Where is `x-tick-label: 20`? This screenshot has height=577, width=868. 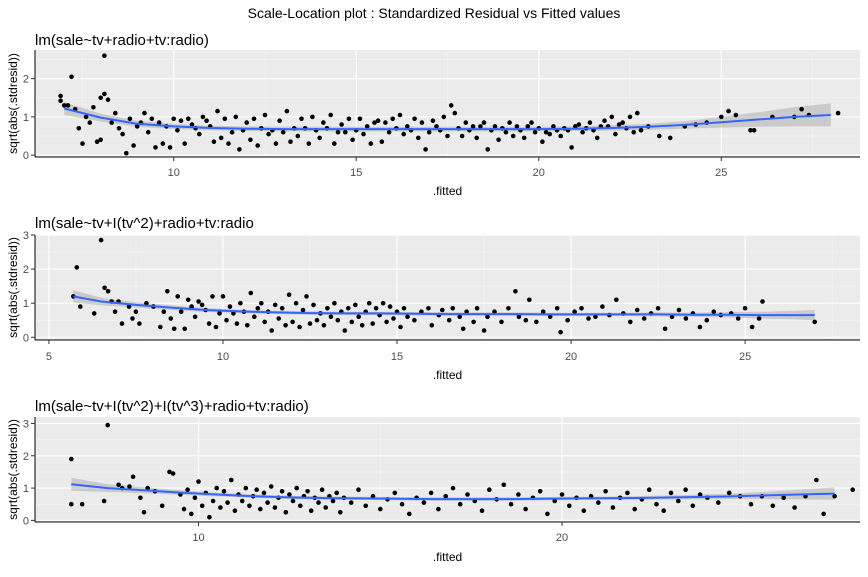 x-tick-label: 20 is located at coordinates (571, 357).